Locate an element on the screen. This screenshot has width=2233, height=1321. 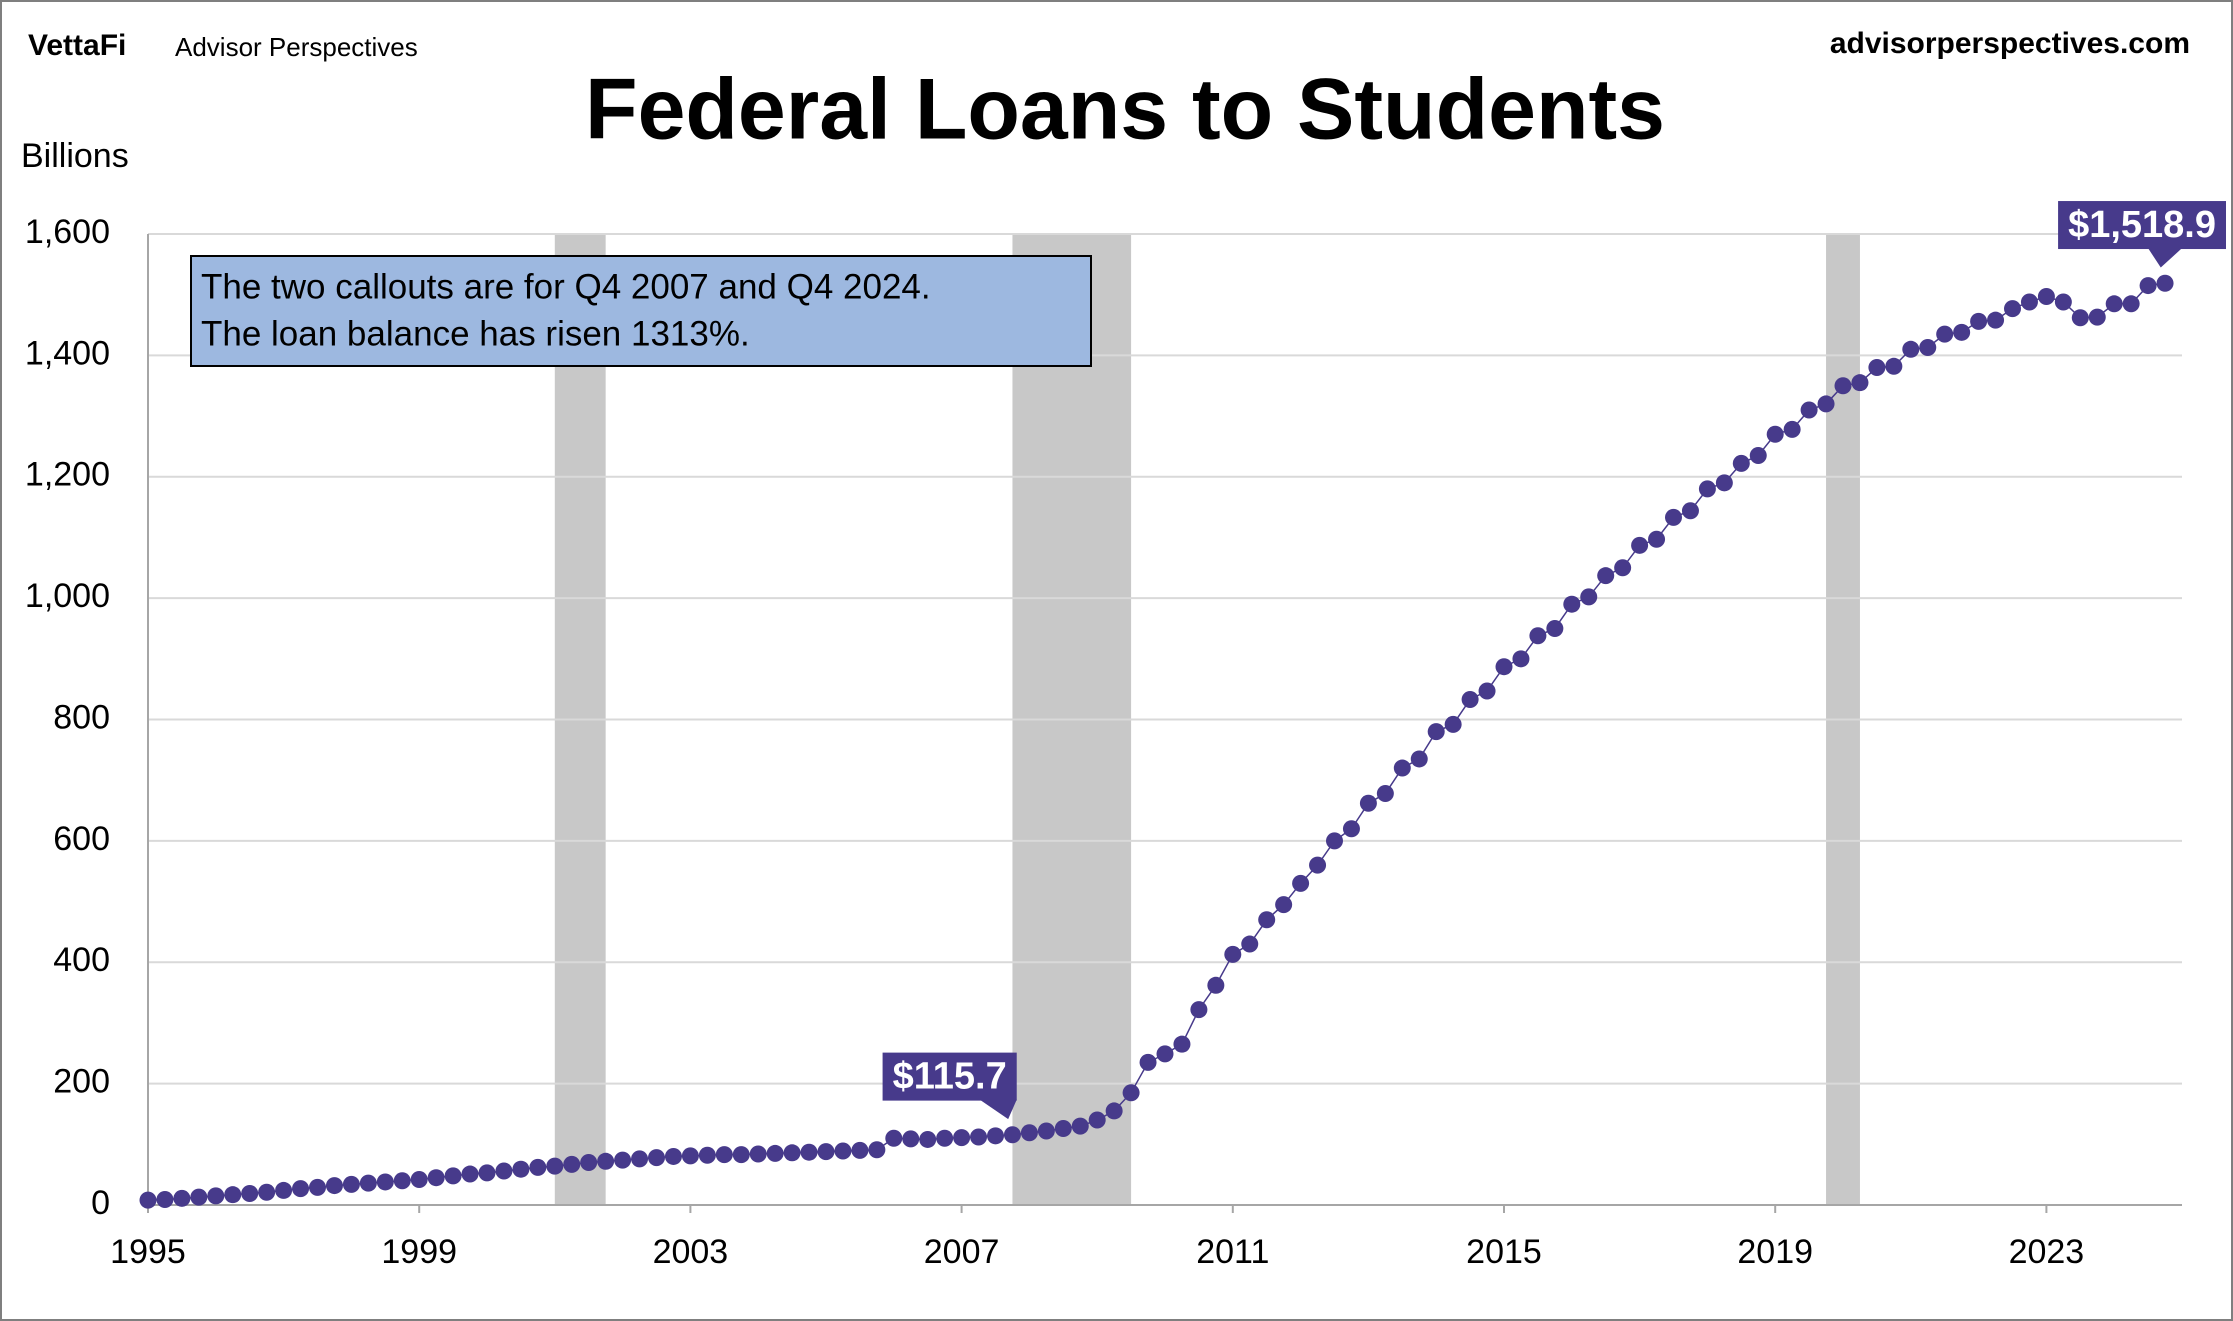
x-tick-label: 2007 is located at coordinates (962, 1252).